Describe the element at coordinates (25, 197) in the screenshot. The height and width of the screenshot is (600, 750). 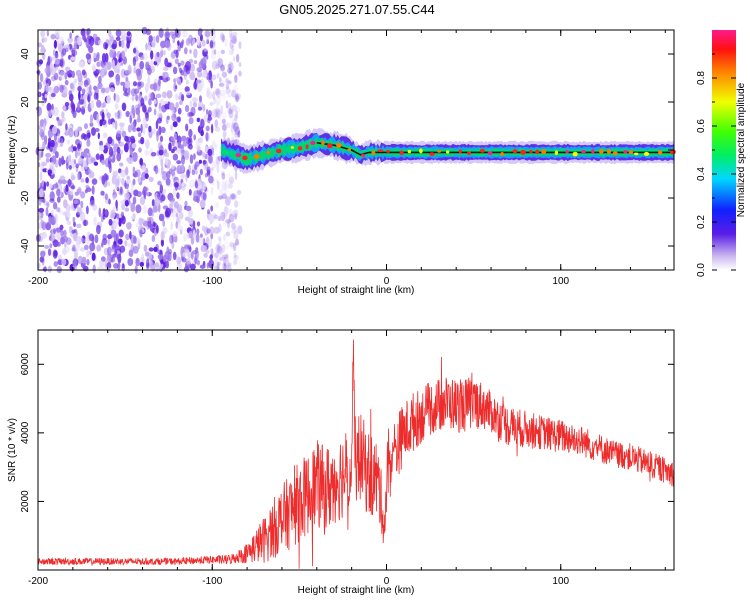
I see `y-tick-label: -20` at that location.